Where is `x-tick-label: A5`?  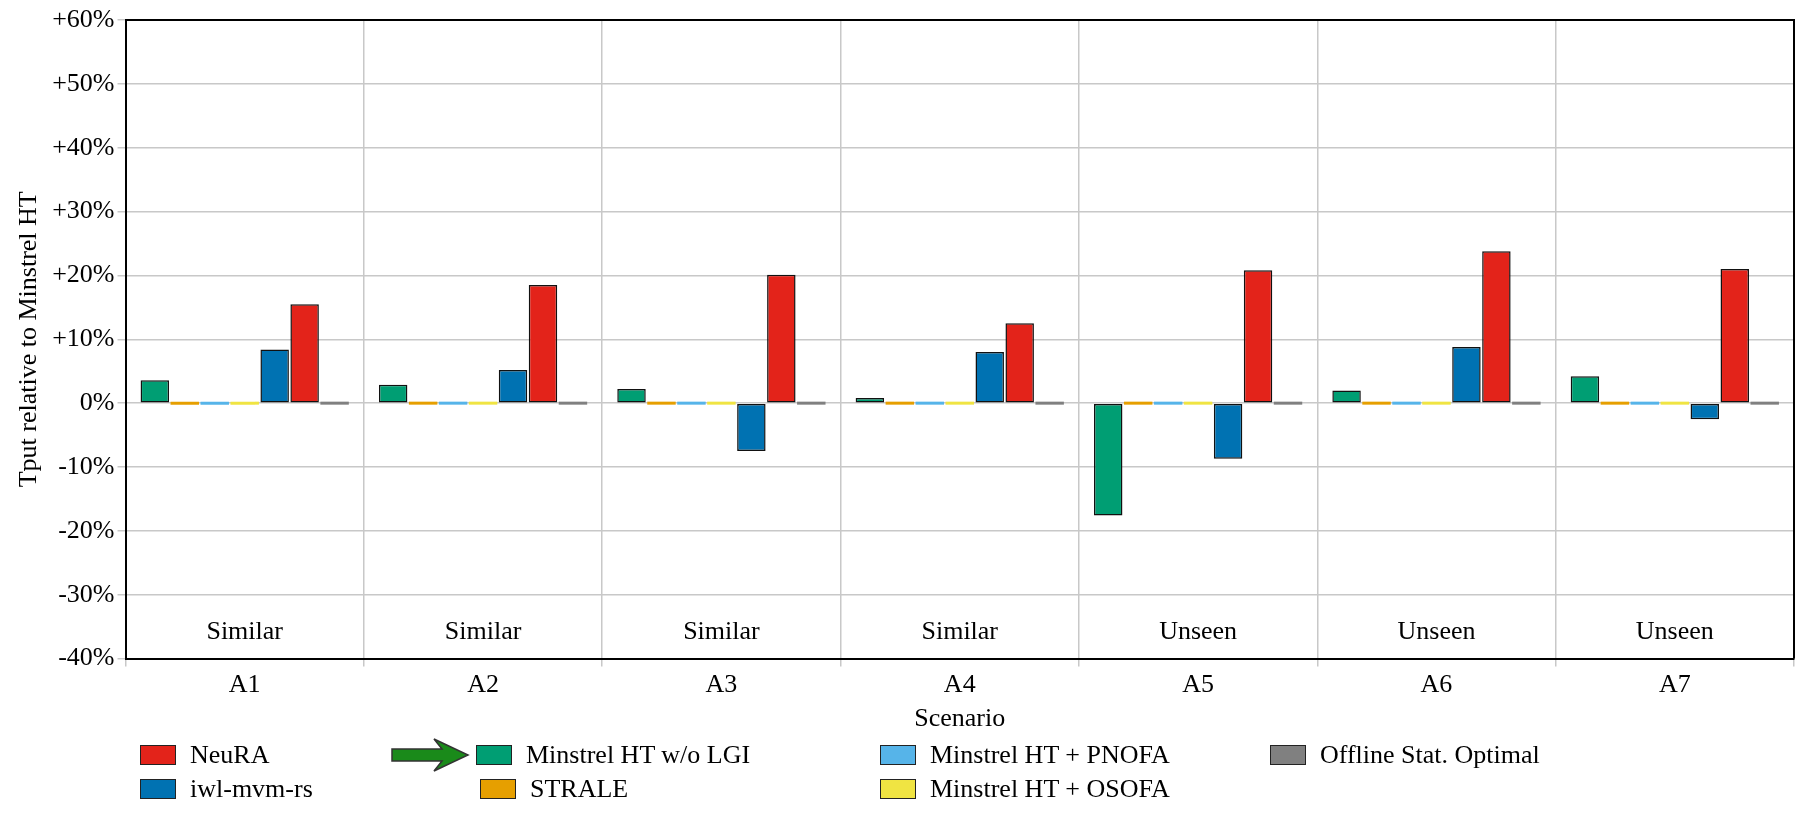 x-tick-label: A5 is located at coordinates (1198, 684).